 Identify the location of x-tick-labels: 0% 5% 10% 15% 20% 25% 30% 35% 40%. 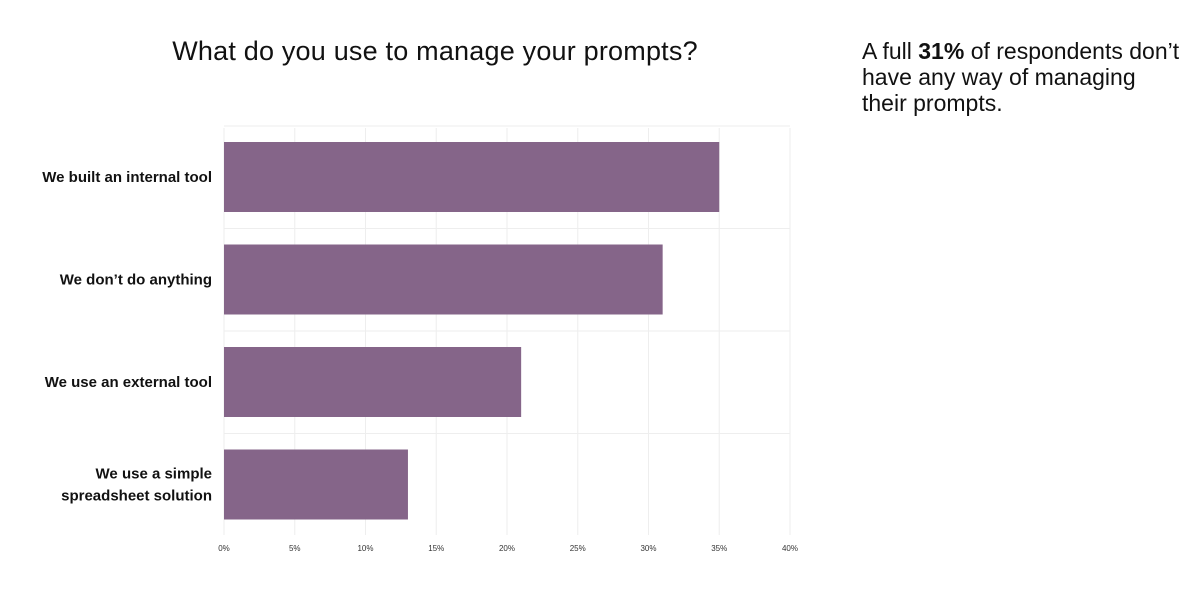
(508, 548).